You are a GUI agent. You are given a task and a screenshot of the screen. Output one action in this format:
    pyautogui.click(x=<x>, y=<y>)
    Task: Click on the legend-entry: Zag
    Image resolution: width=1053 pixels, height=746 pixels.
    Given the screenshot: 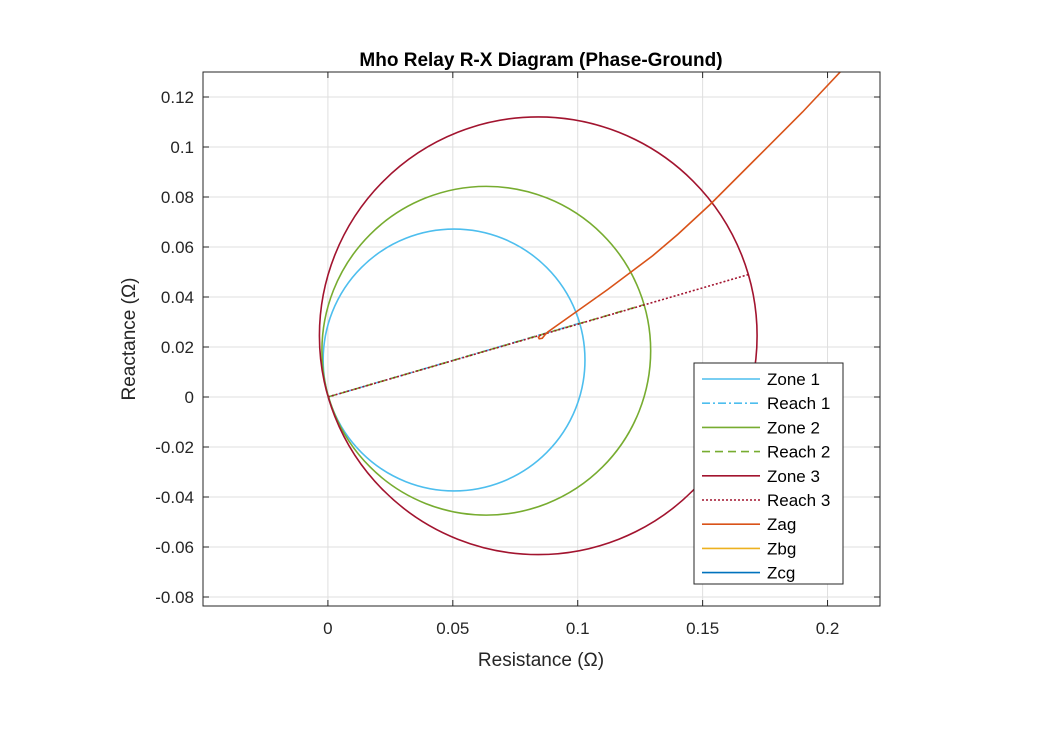 What is the action you would take?
    pyautogui.click(x=781, y=524)
    